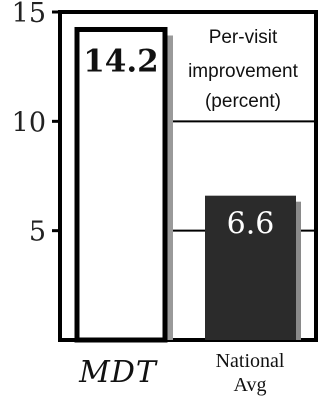 The height and width of the screenshot is (396, 322). I want to click on legend-line-2: improvement, so click(243, 71).